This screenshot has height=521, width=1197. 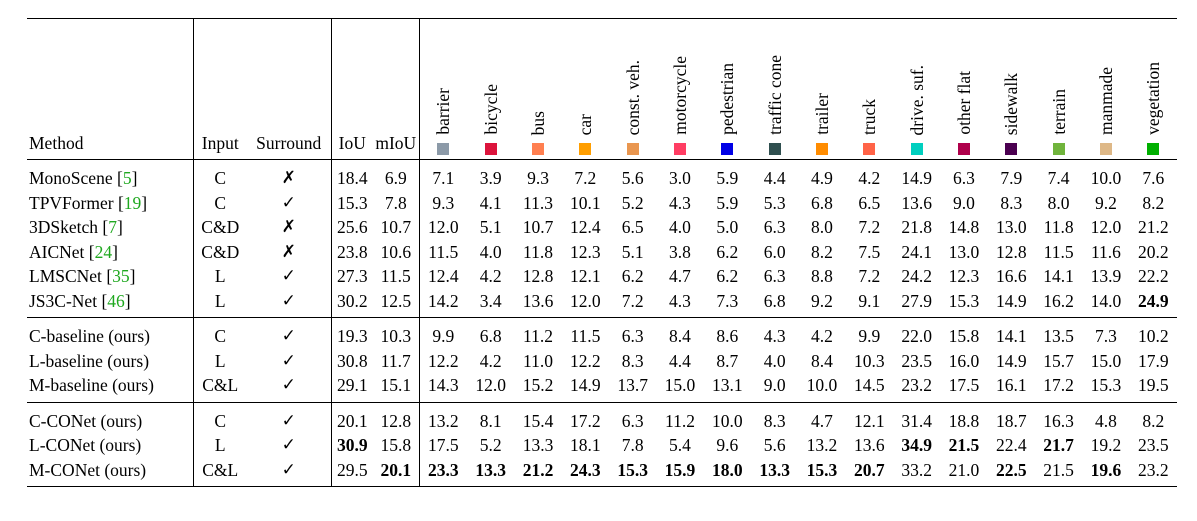 I want to click on class-value-cell: 21.2, so click(x=1153, y=227).